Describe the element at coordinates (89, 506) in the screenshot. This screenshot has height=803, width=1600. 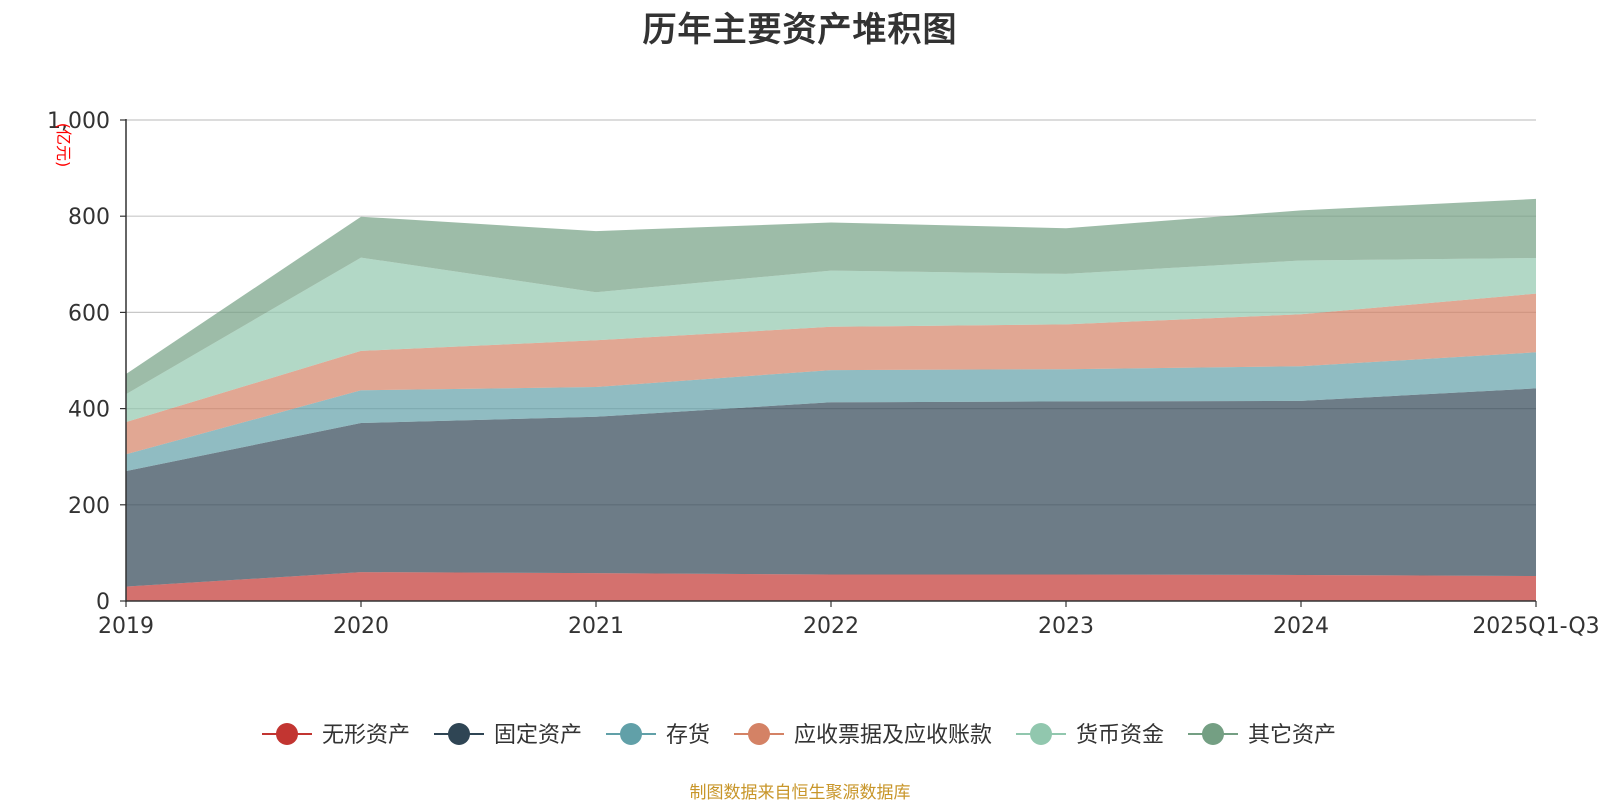
I see `y-tick-label: 200` at that location.